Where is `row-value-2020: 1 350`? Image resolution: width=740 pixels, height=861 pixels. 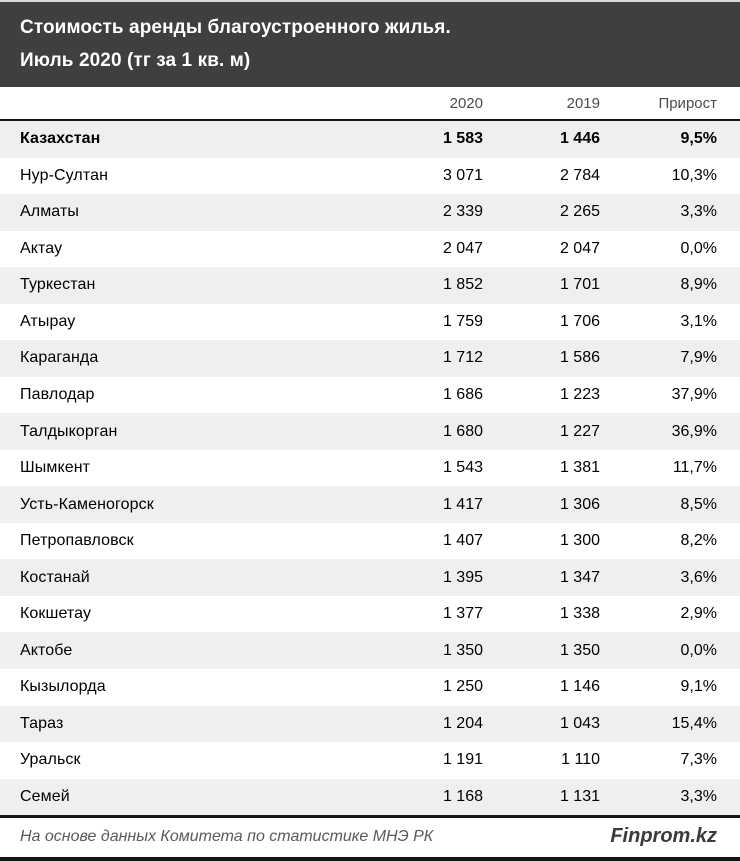 row-value-2020: 1 350 is located at coordinates (462, 650).